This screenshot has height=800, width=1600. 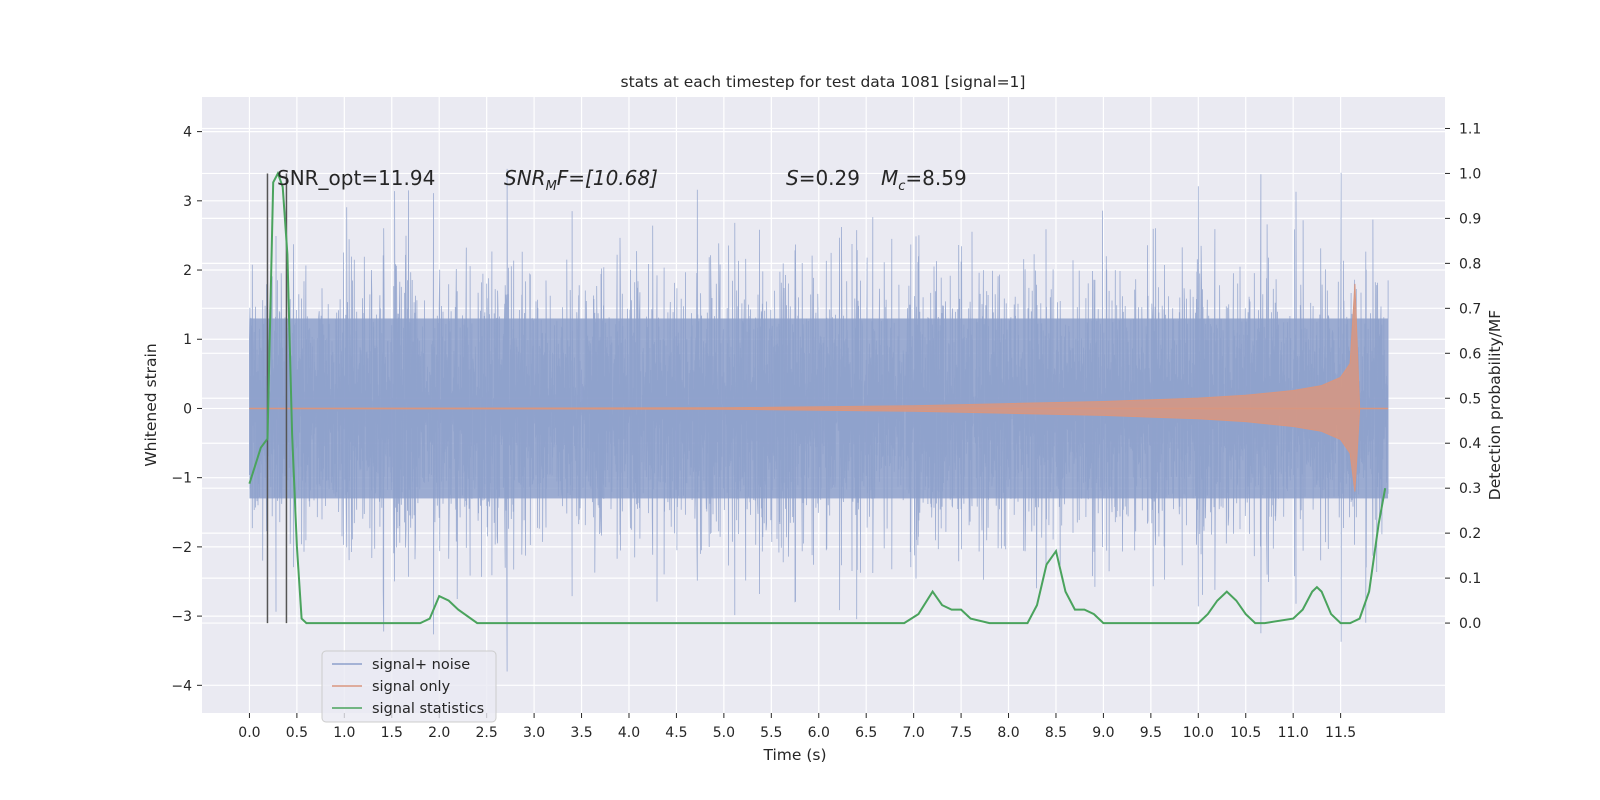 I want to click on y-axis-left: −4 −3 −2 −1 0 1 2 3 4, so click(x=186, y=409).